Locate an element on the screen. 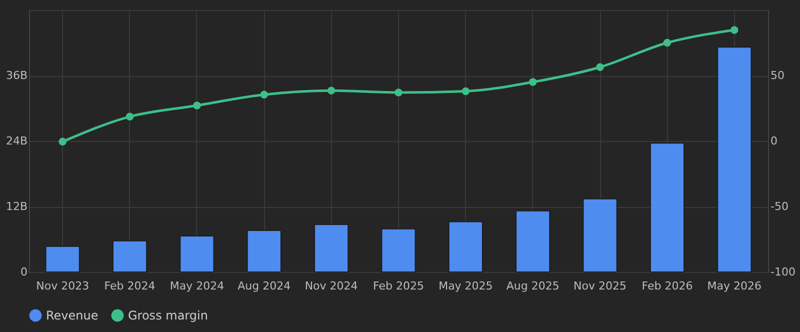 The height and width of the screenshot is (332, 800). x-tick-label: May 2026 is located at coordinates (734, 286).